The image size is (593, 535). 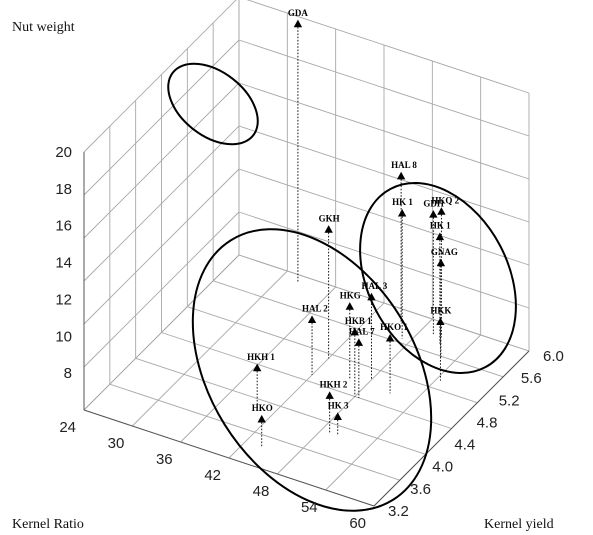 I want to click on x-axis-title: Kernel Ratio, so click(x=48, y=524).